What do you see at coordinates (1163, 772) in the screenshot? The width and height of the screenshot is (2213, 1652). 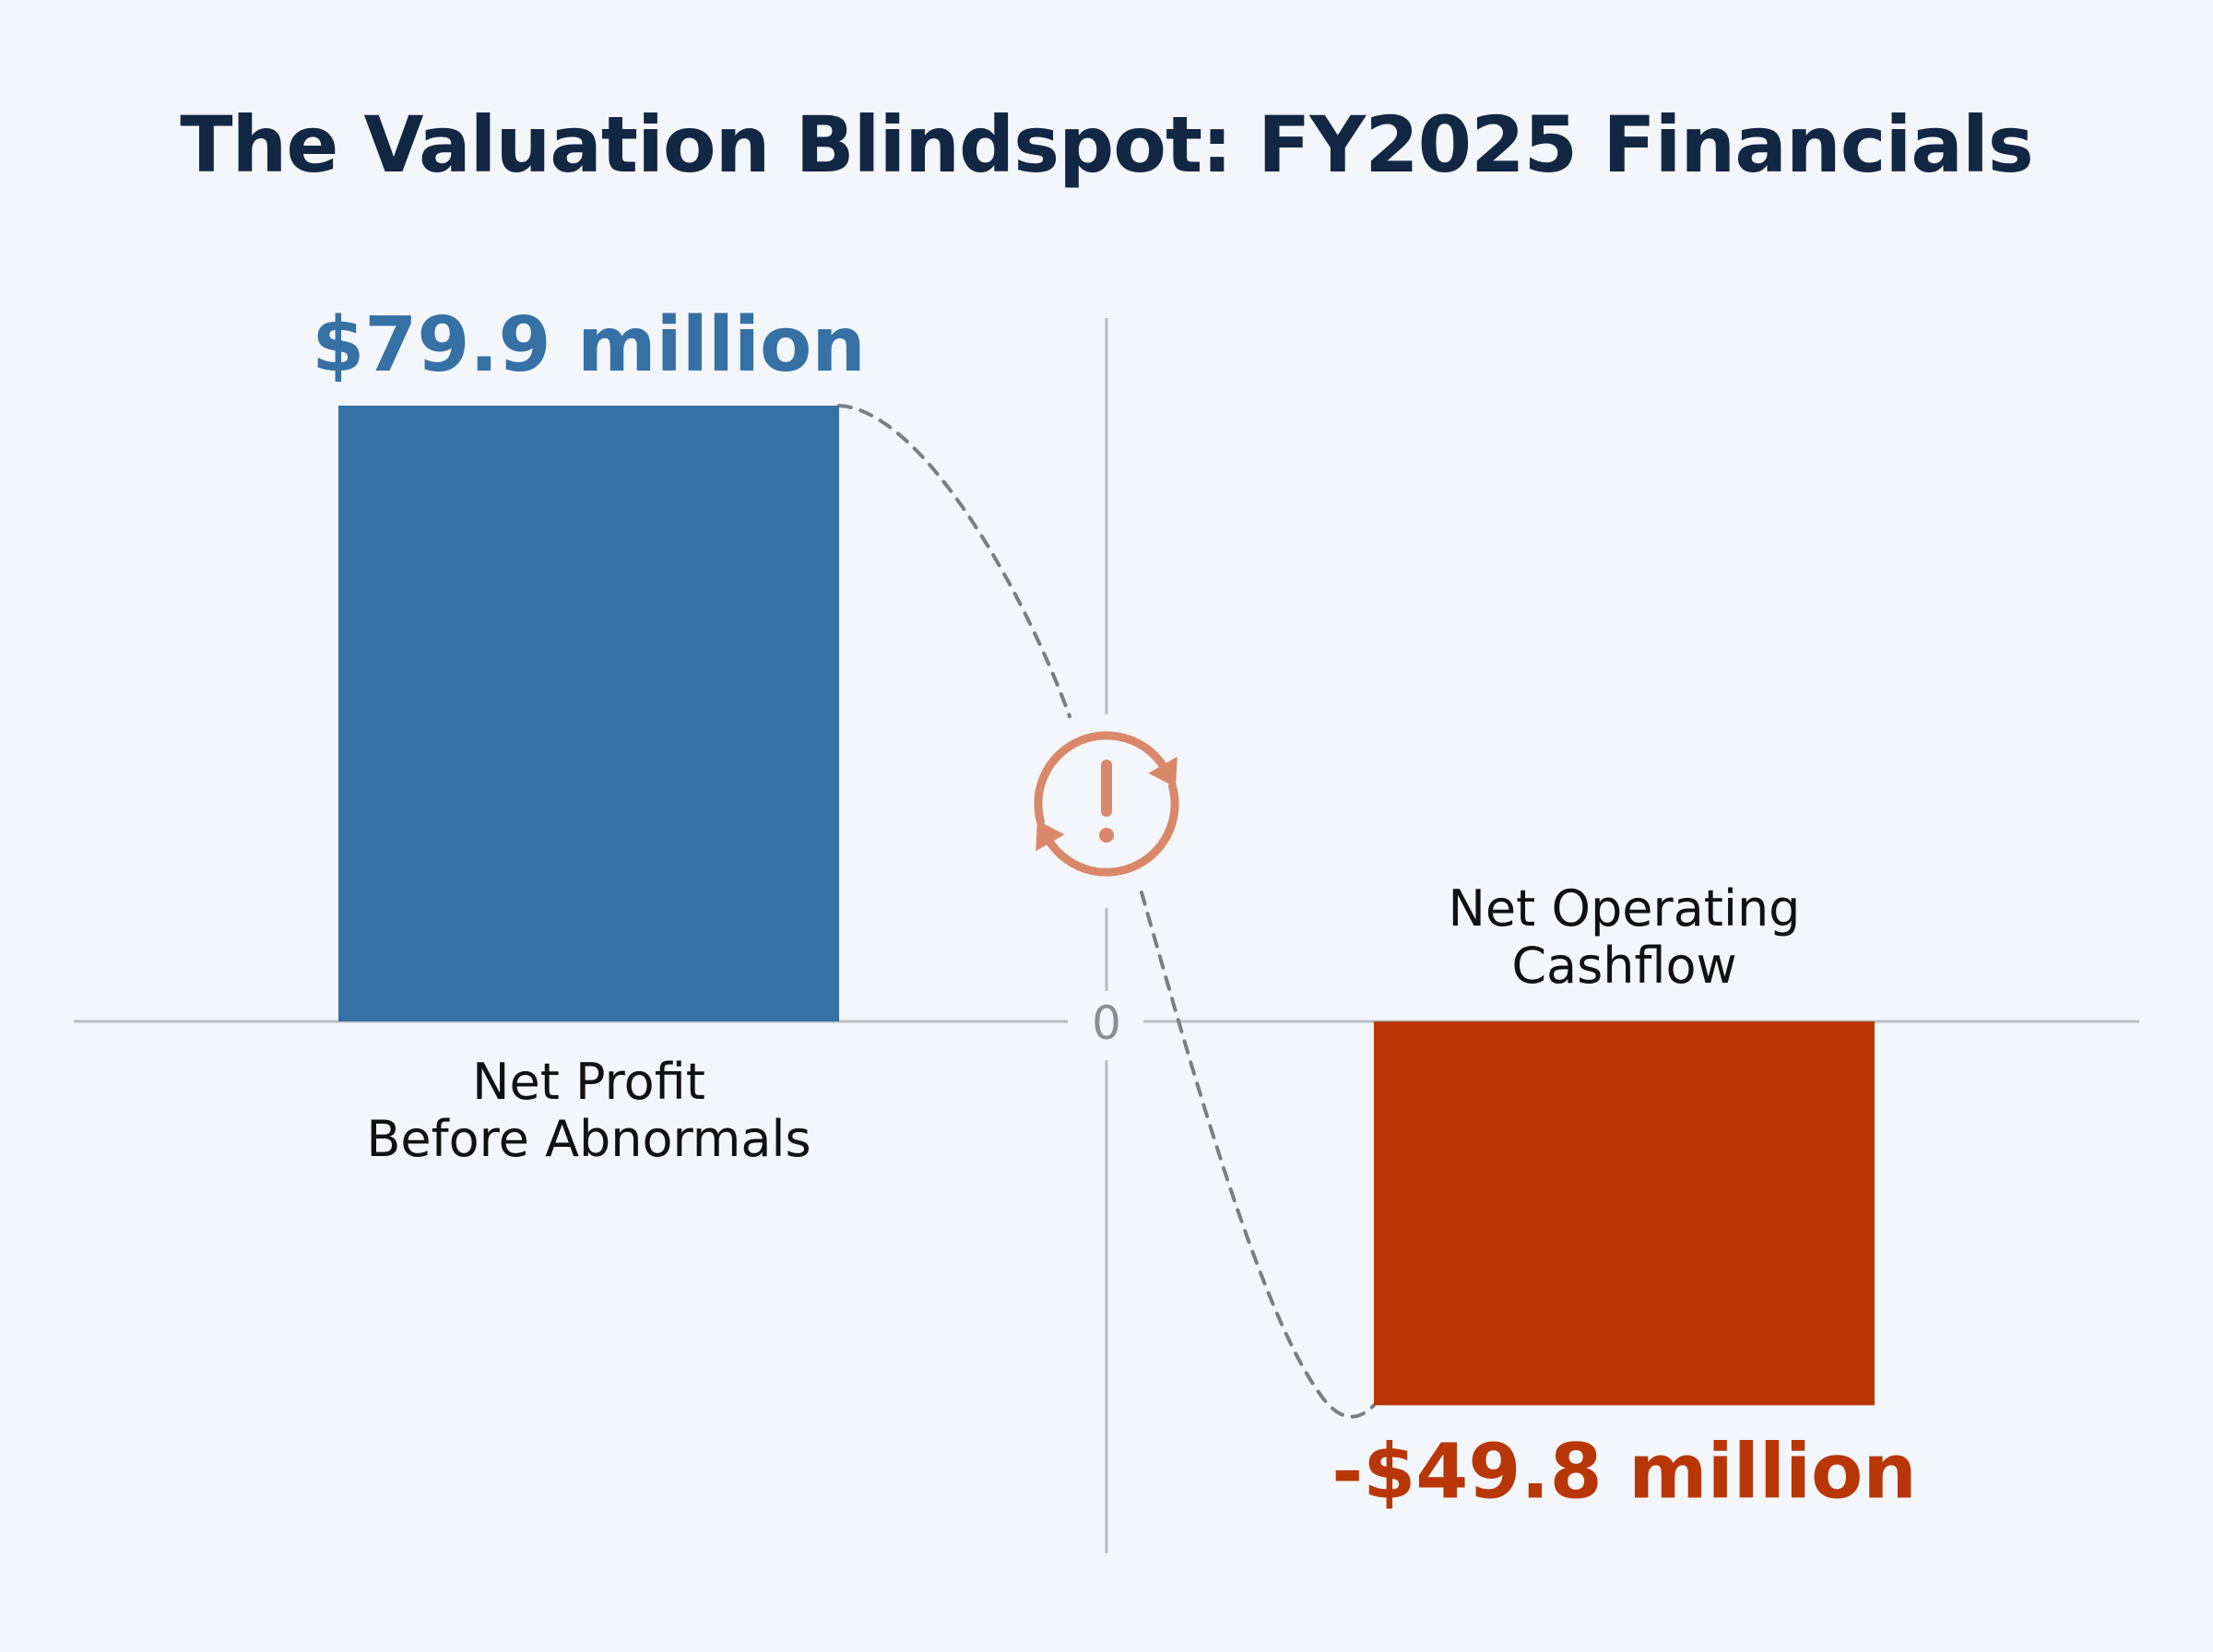 I see `refresh-arrowhead-top` at bounding box center [1163, 772].